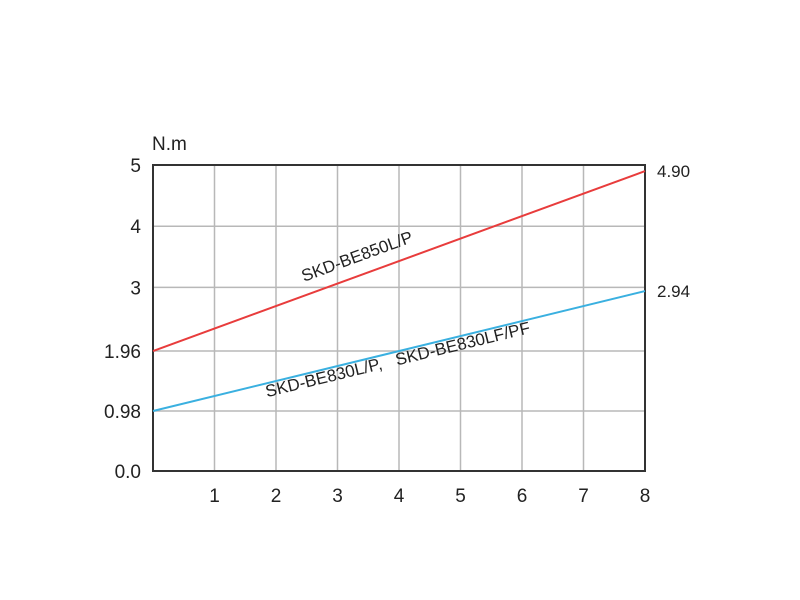  I want to click on y-tick-label-0.98: 0.98, so click(122, 412).